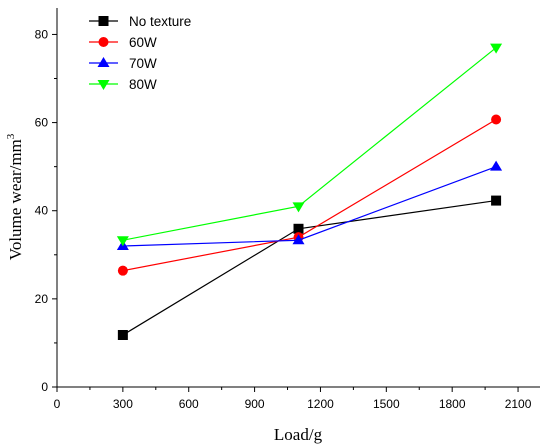 This screenshot has height=448, width=550. What do you see at coordinates (143, 84) in the screenshot?
I see `legend-label: 80W` at bounding box center [143, 84].